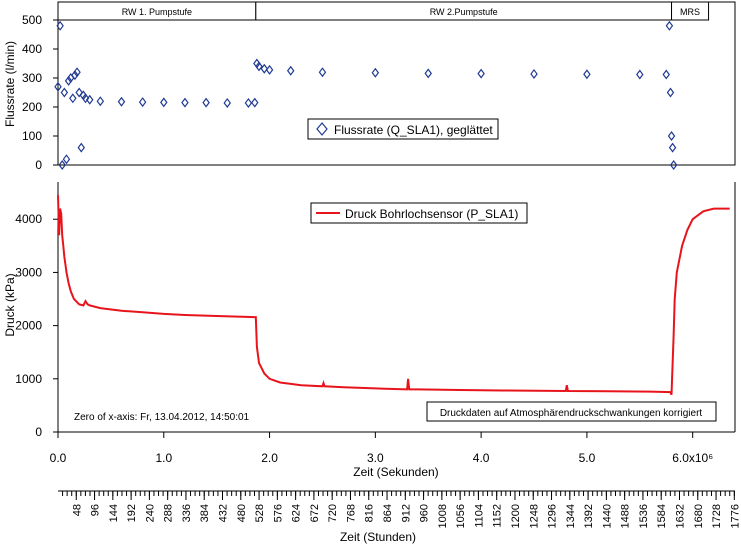  Describe the element at coordinates (38, 432) in the screenshot. I see `pressure-y-tick-label: 0` at that location.